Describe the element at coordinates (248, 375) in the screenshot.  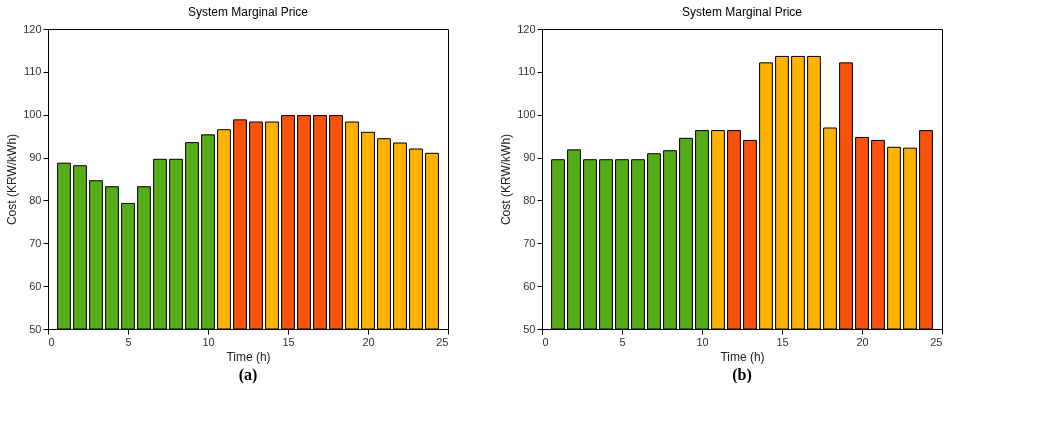
I see `text: (a)` at that location.